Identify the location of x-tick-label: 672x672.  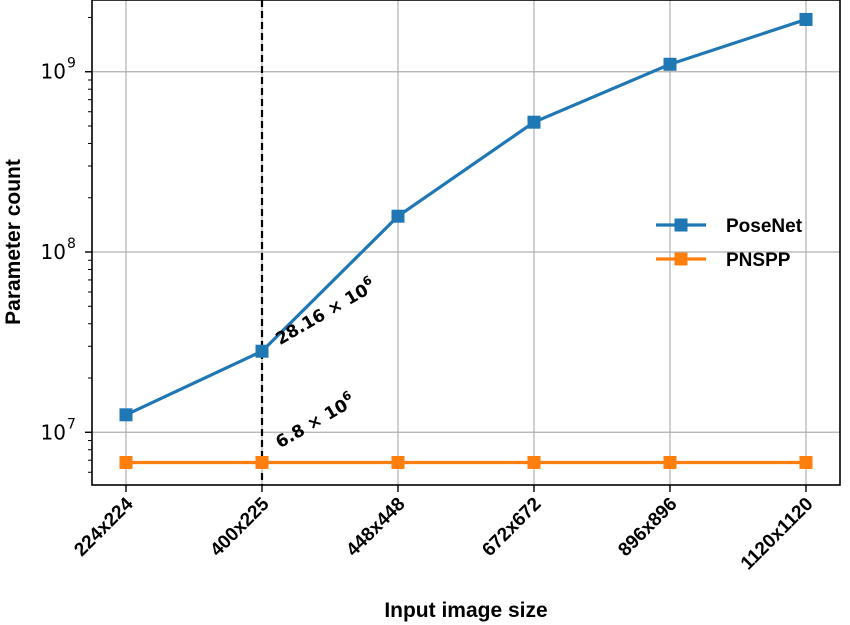
(511, 527).